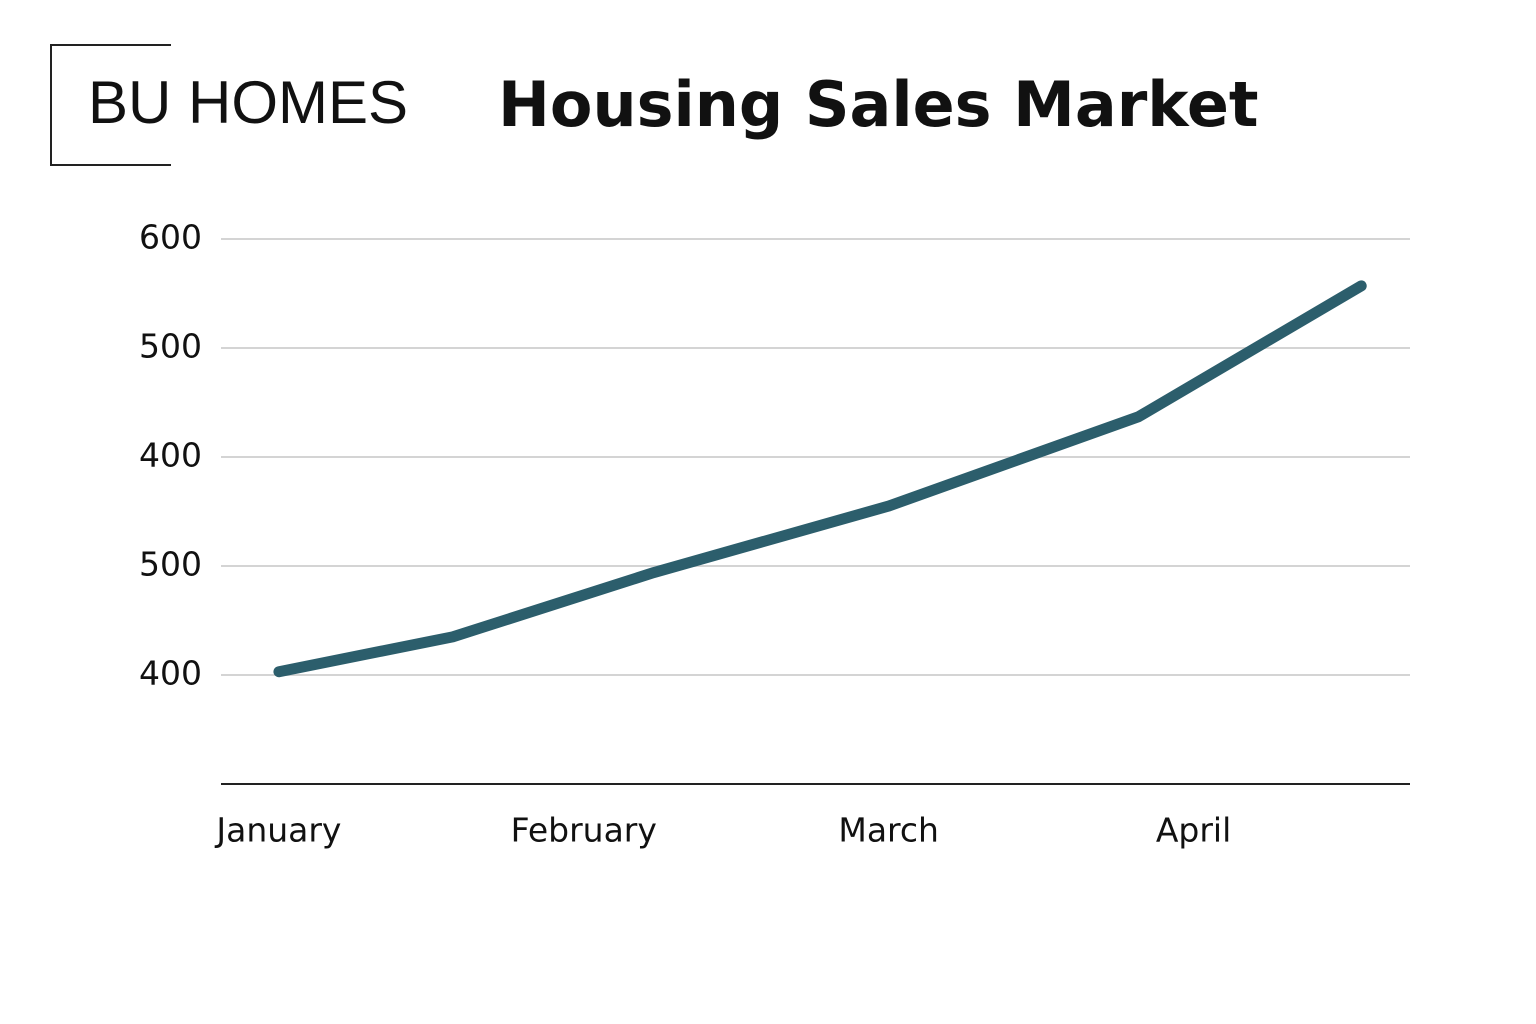 The image size is (1536, 1024). What do you see at coordinates (170, 237) in the screenshot?
I see `y-tick-label: 600` at bounding box center [170, 237].